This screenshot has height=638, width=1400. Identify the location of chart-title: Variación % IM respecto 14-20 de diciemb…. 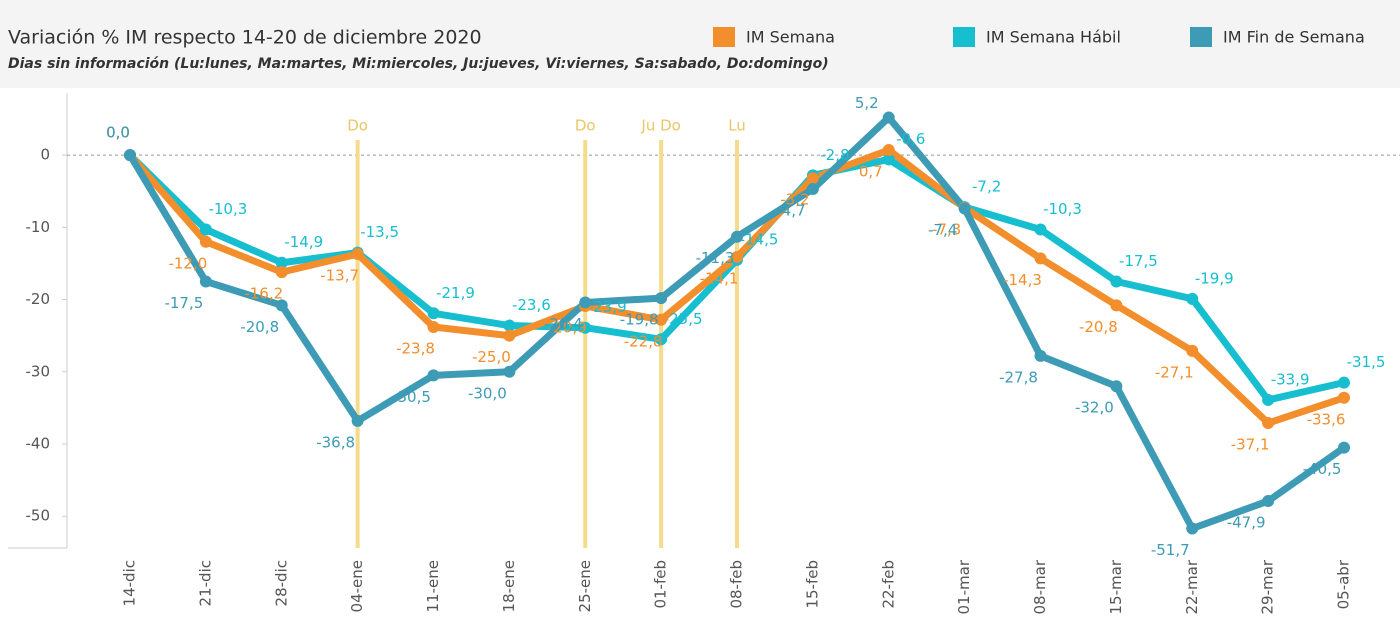
(245, 38).